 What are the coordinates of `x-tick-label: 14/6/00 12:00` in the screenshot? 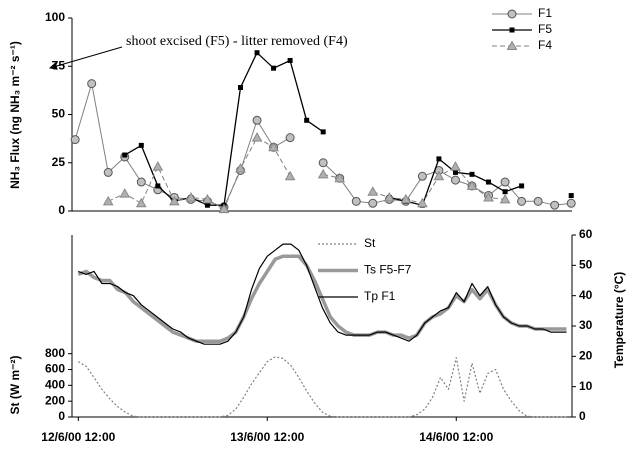 It's located at (456, 437).